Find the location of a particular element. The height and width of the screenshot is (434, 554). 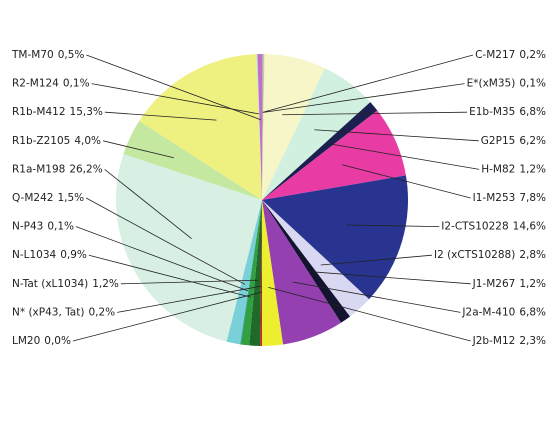

slice-label: G2P15 6,2% is located at coordinates (513, 141).